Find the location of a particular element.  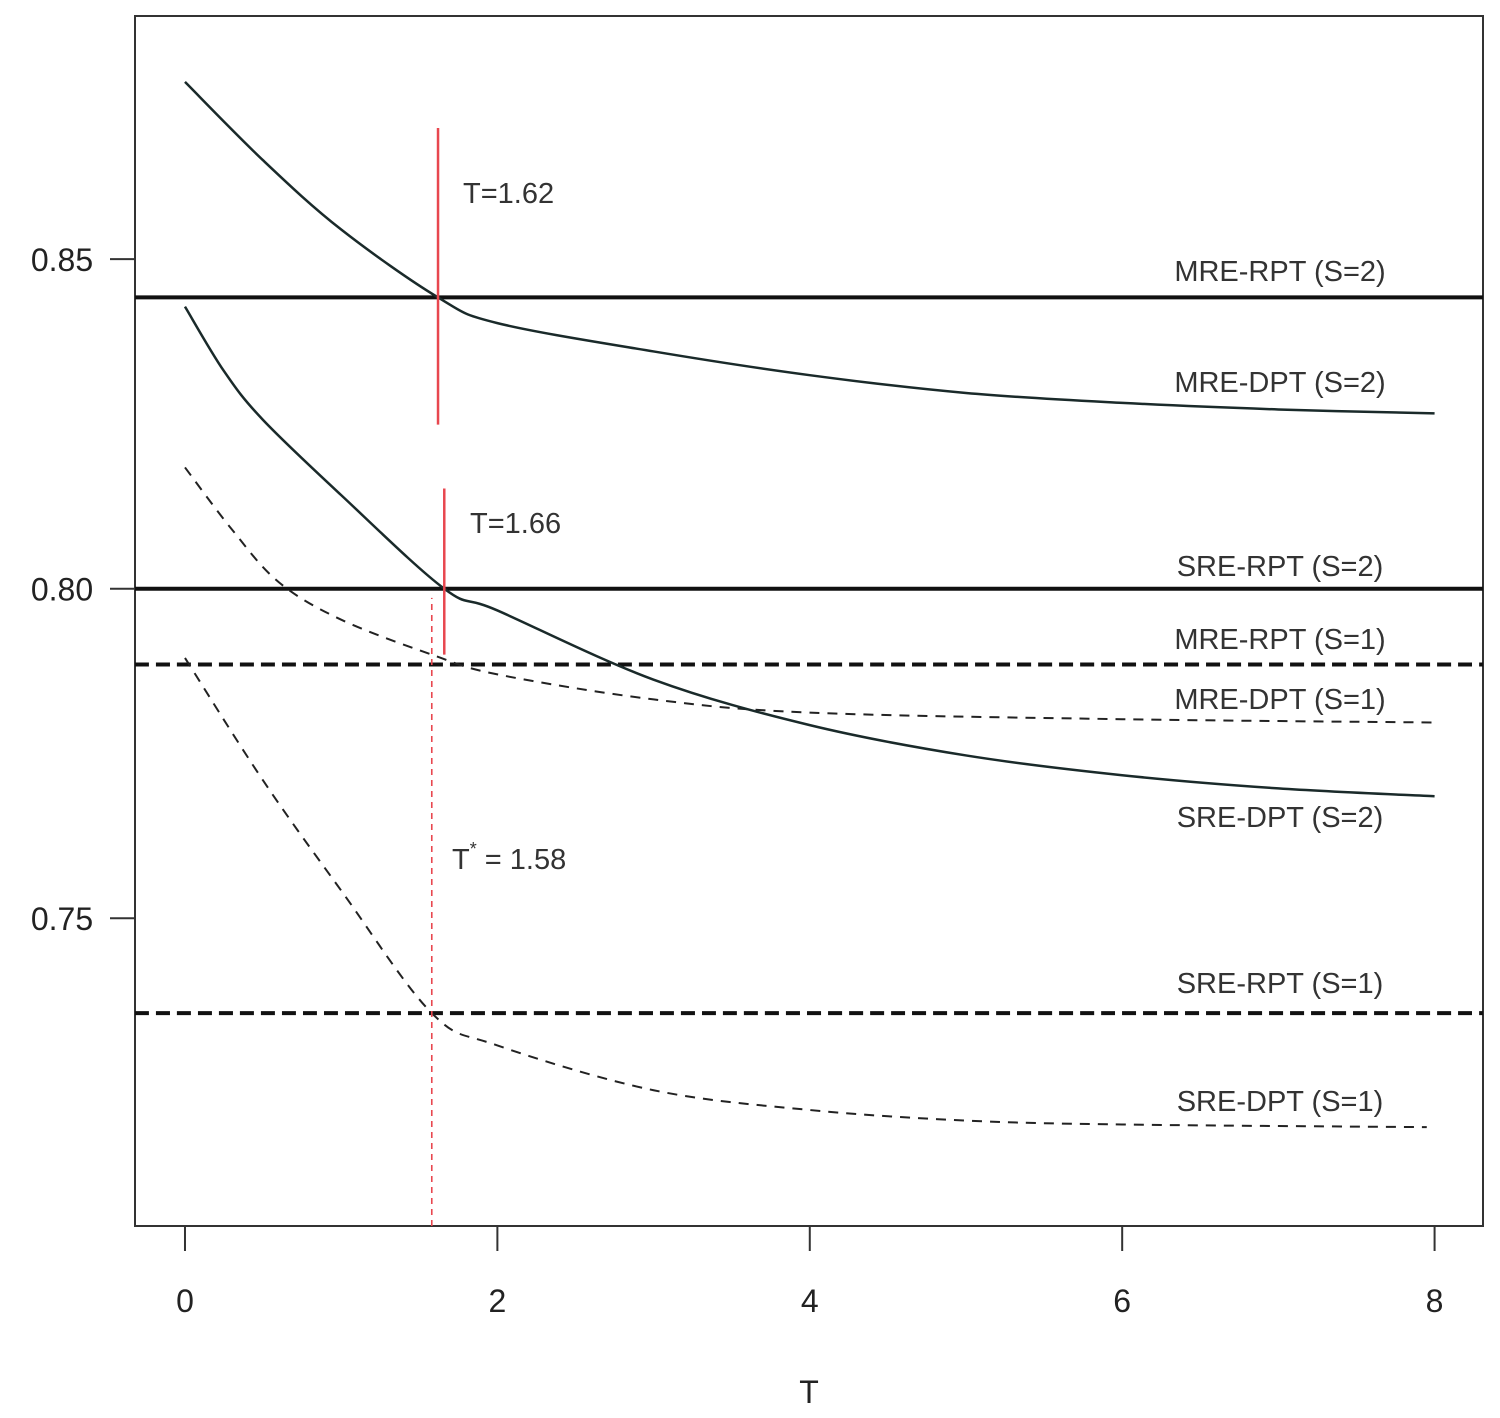

annotation-tstar: T* = 1.58 is located at coordinates (509, 857).